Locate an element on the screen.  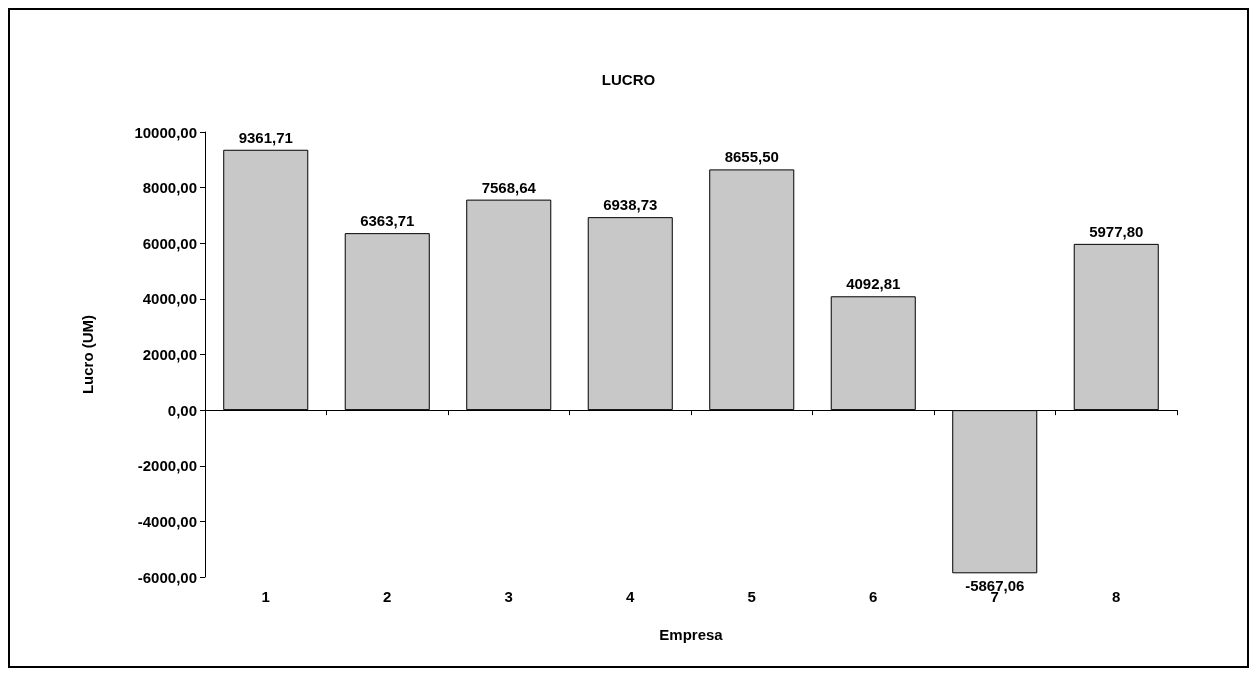
x-tick-label: 2 is located at coordinates (387, 596).